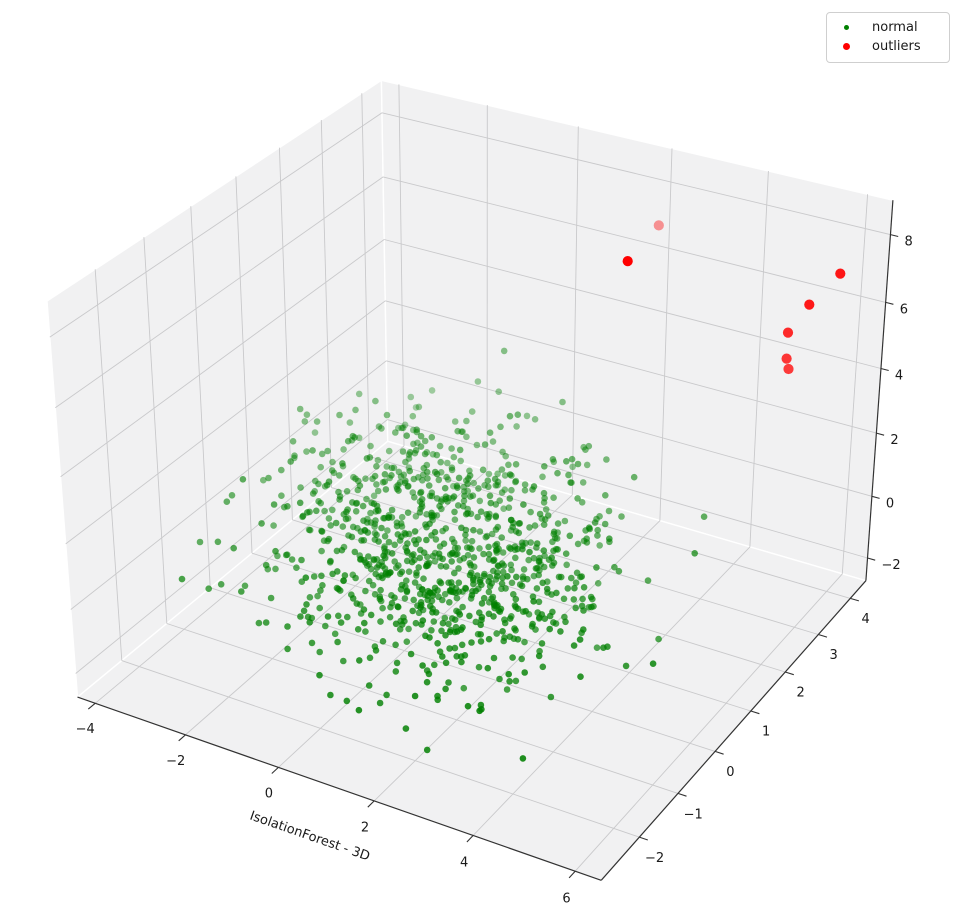 This screenshot has width=953, height=923. I want to click on x-tick-label: −2, so click(175, 761).